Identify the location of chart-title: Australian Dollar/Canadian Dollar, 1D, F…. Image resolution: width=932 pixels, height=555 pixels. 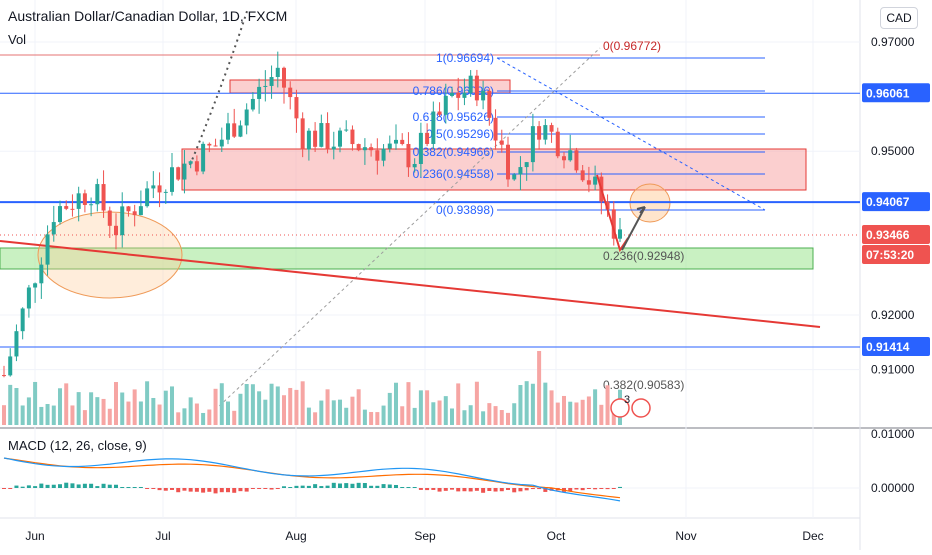
(148, 16).